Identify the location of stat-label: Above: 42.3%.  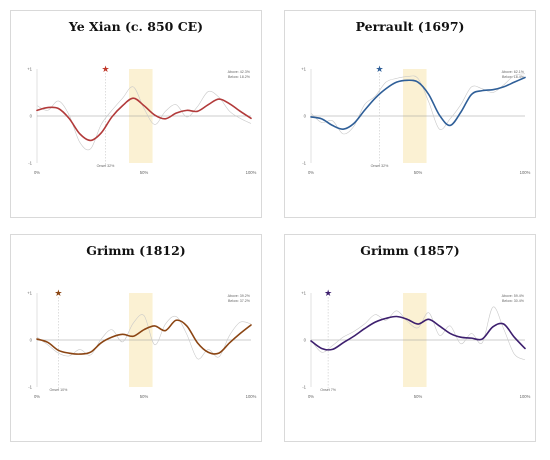
(239, 72).